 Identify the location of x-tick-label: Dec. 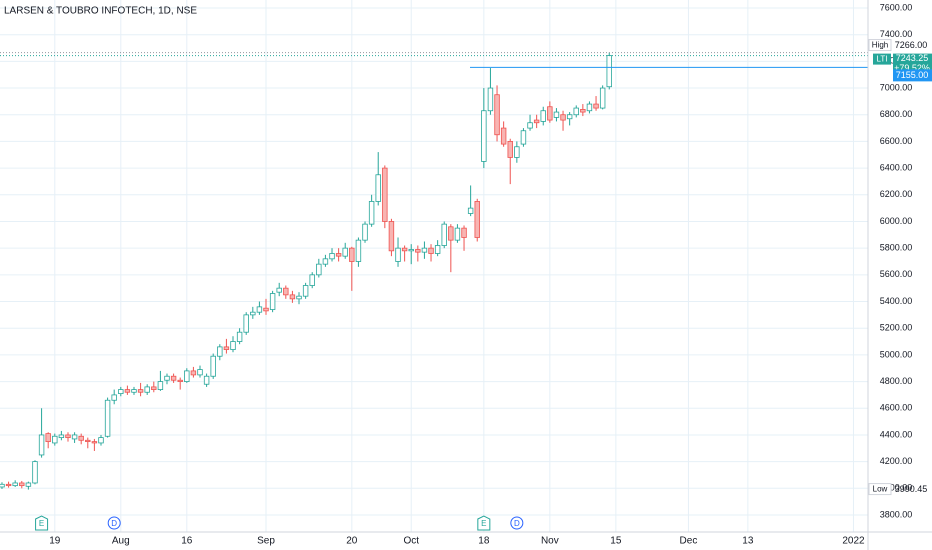
(689, 541).